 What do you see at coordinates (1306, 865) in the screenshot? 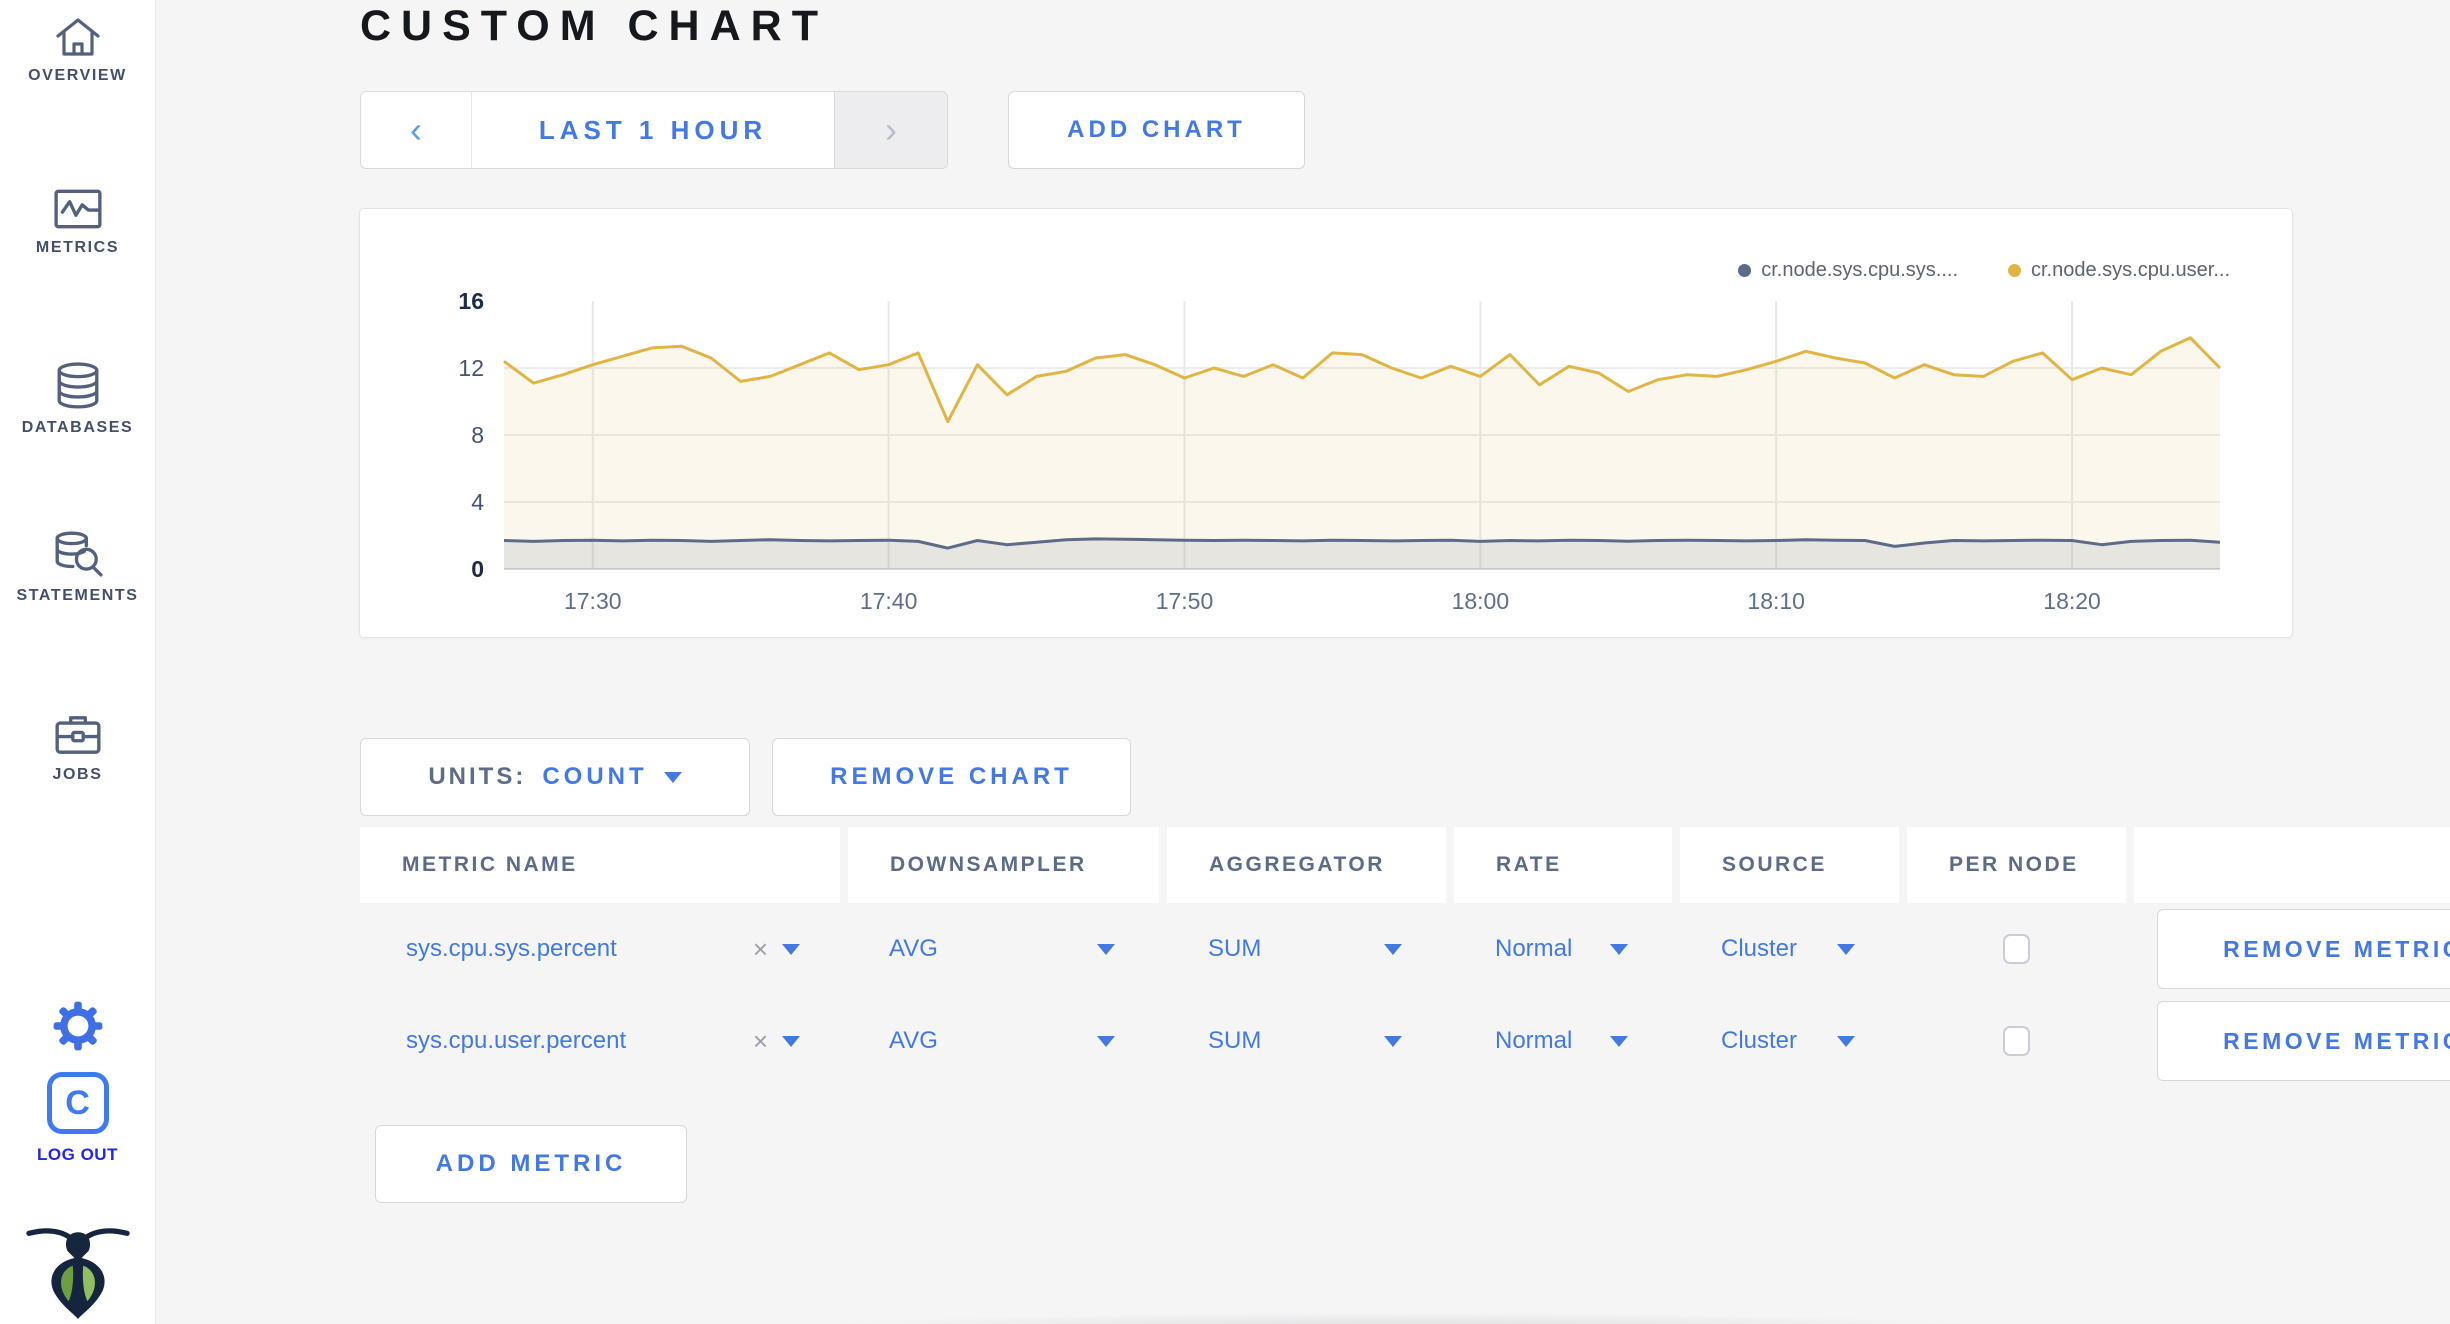
I see `column-header-aggregator: AGGREGATOR` at bounding box center [1306, 865].